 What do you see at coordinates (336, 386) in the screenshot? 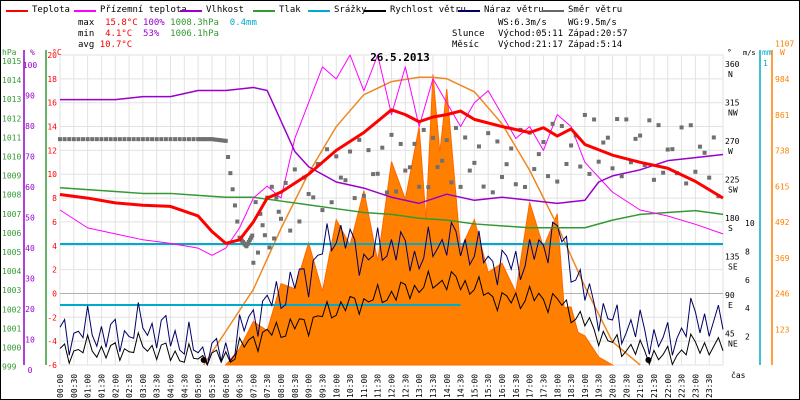
I see `time-tick-label: 10:00` at bounding box center [336, 386].